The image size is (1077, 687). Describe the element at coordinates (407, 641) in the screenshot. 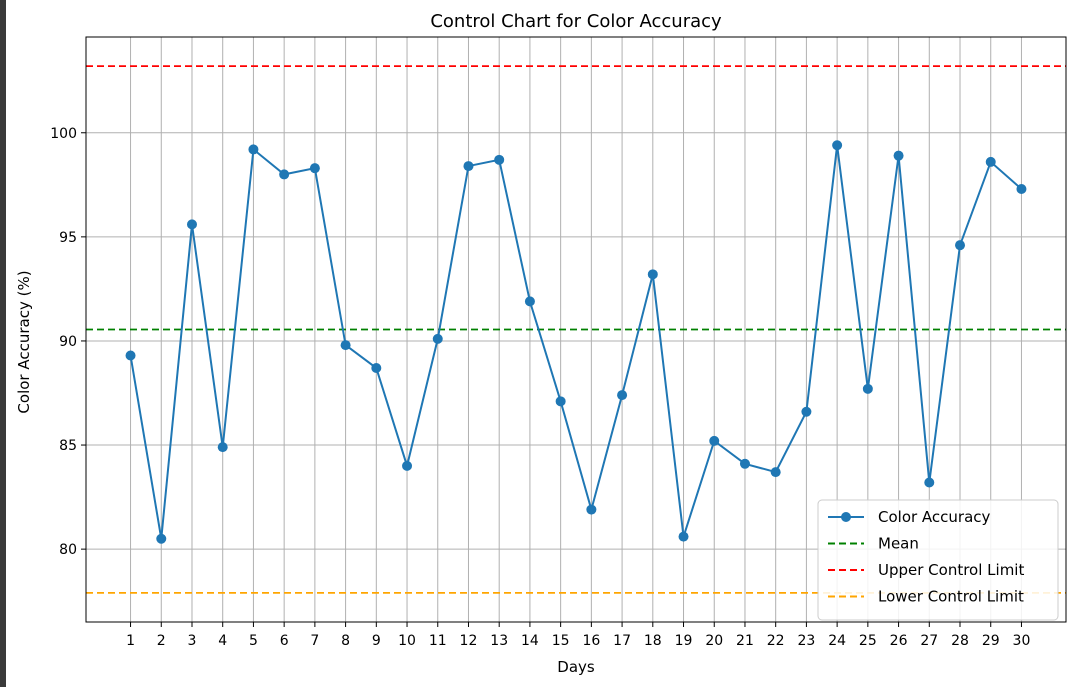

I see `x-tick-label: 10` at that location.